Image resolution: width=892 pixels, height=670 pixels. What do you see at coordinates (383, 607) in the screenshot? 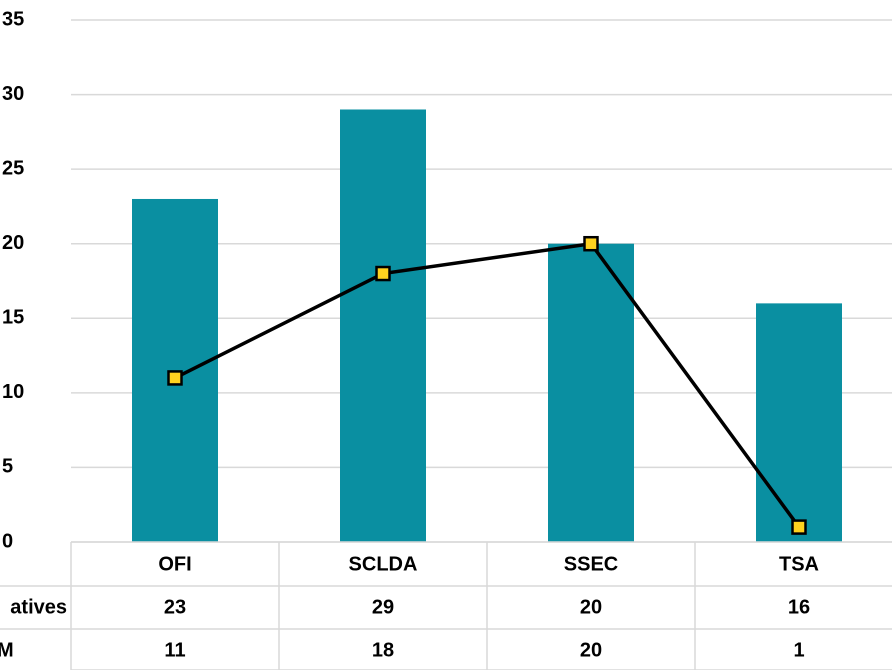
I see `table-value: 29` at bounding box center [383, 607].